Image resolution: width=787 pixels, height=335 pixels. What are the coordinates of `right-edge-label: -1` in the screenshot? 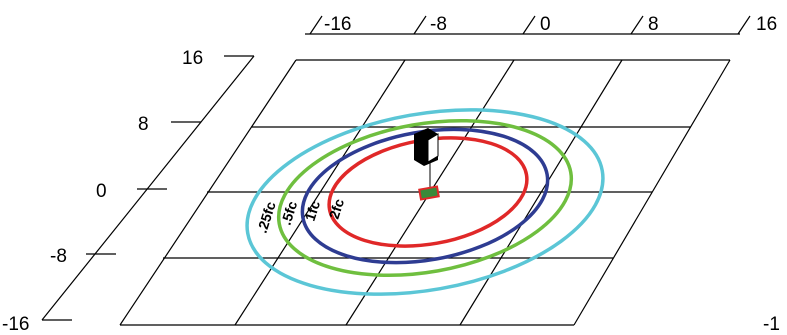 It's located at (771, 324).